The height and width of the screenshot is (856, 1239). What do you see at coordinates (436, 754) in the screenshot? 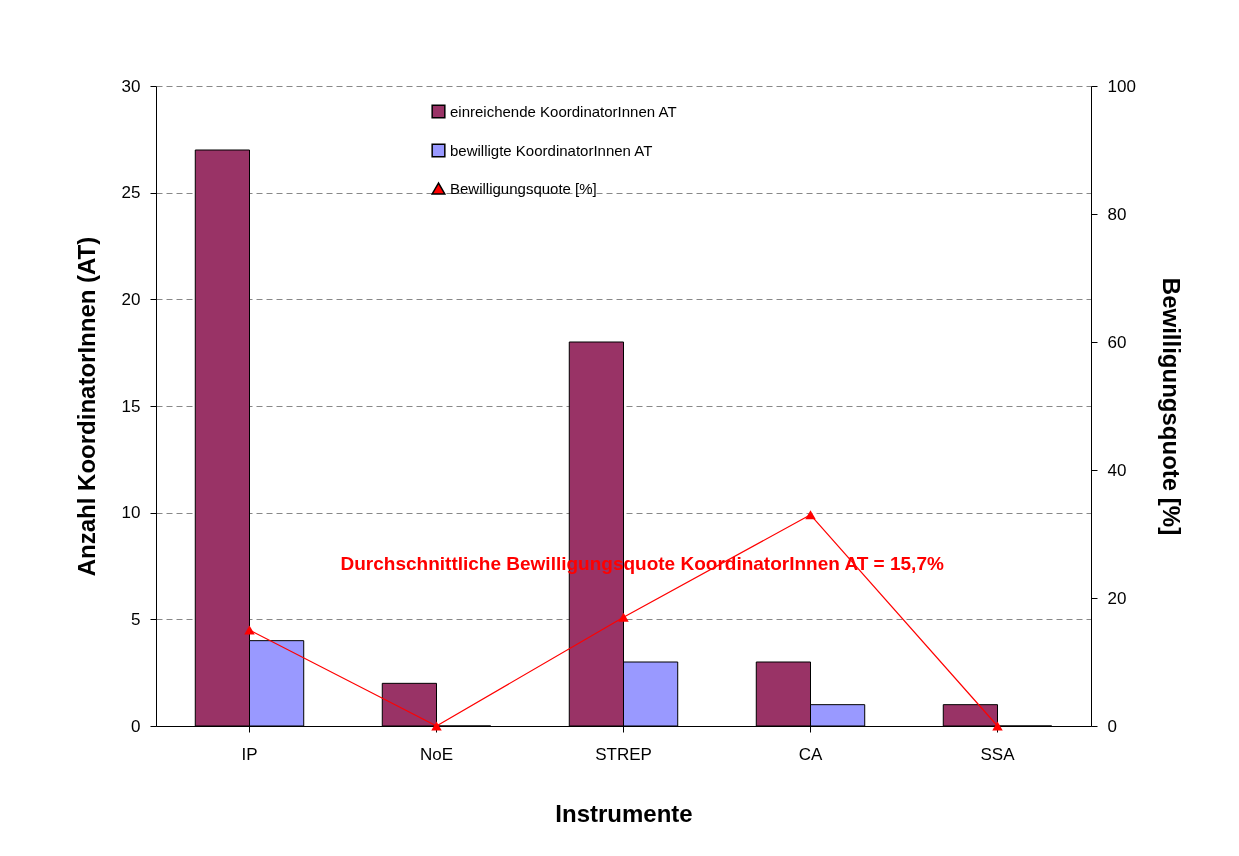
I see `x-tick-label: NoE` at bounding box center [436, 754].